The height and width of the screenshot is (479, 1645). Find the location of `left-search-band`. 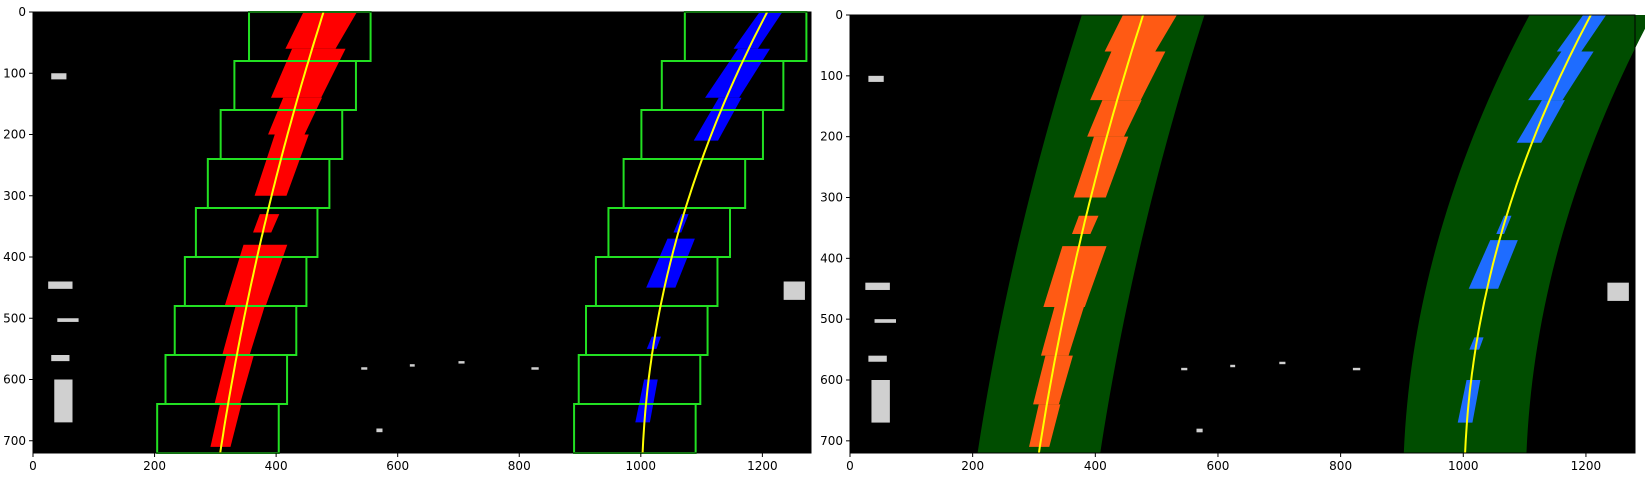

left-search-band is located at coordinates (1091, 234).